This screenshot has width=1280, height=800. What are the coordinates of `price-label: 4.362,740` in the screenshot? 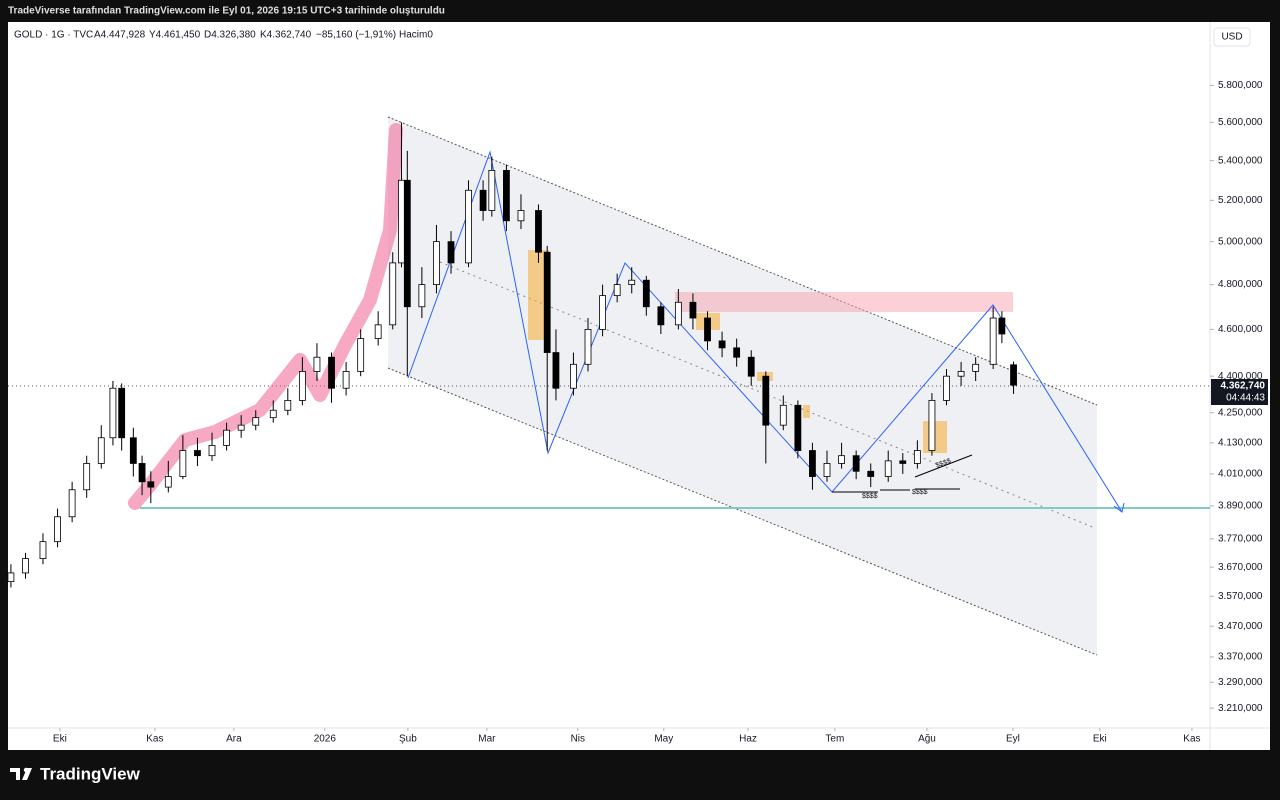 It's located at (1243, 386).